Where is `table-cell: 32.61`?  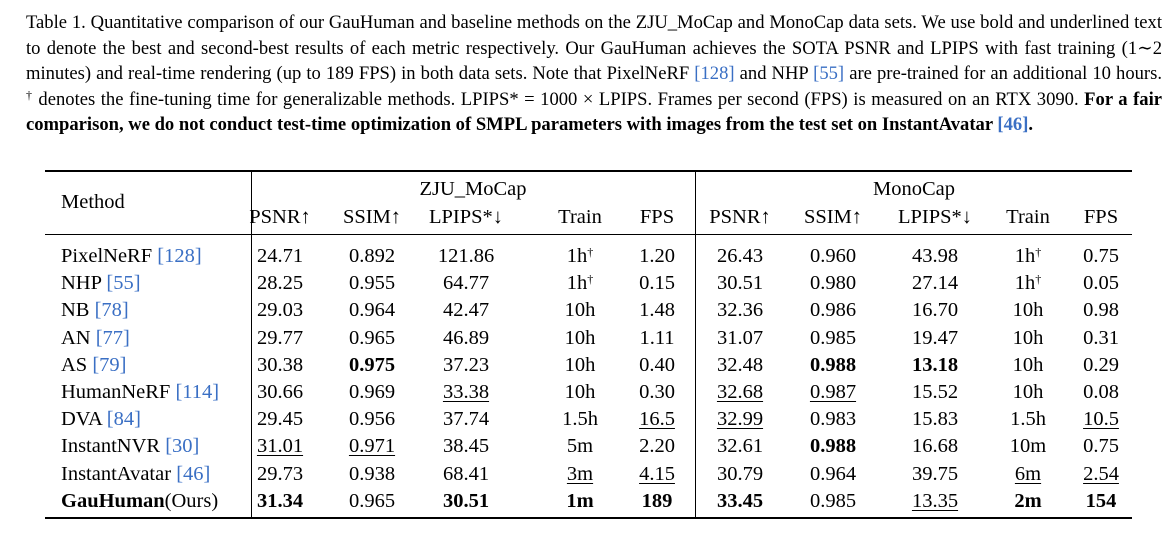
table-cell: 32.61 is located at coordinates (740, 446).